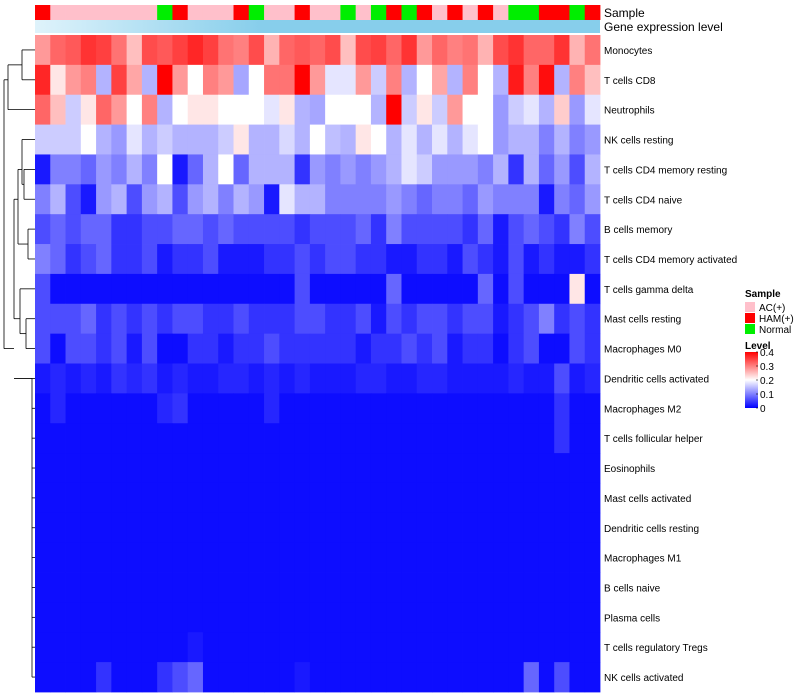 Image resolution: width=800 pixels, height=700 pixels. What do you see at coordinates (630, 81) in the screenshot?
I see `row-label: T cells CD8` at bounding box center [630, 81].